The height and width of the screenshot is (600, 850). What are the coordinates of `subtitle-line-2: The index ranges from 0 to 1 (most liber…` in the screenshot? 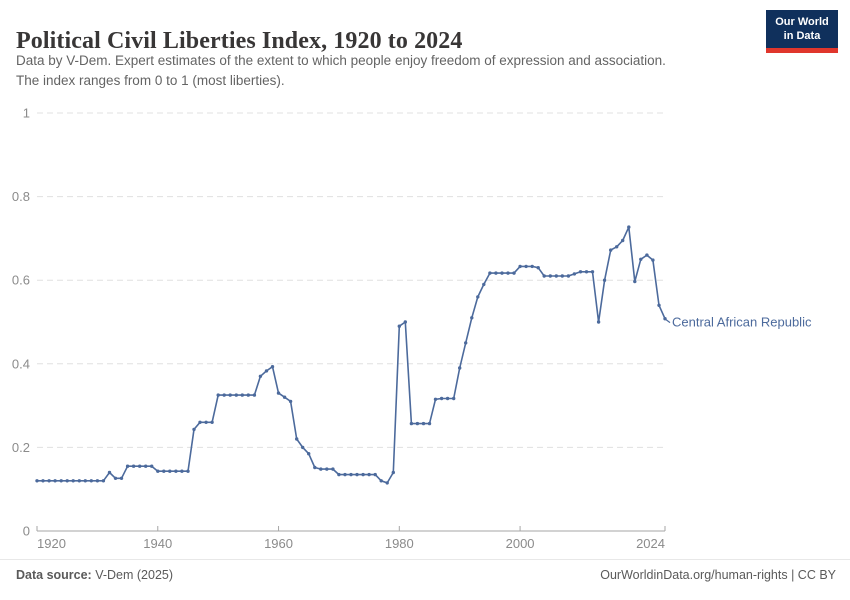 It's located at (150, 80).